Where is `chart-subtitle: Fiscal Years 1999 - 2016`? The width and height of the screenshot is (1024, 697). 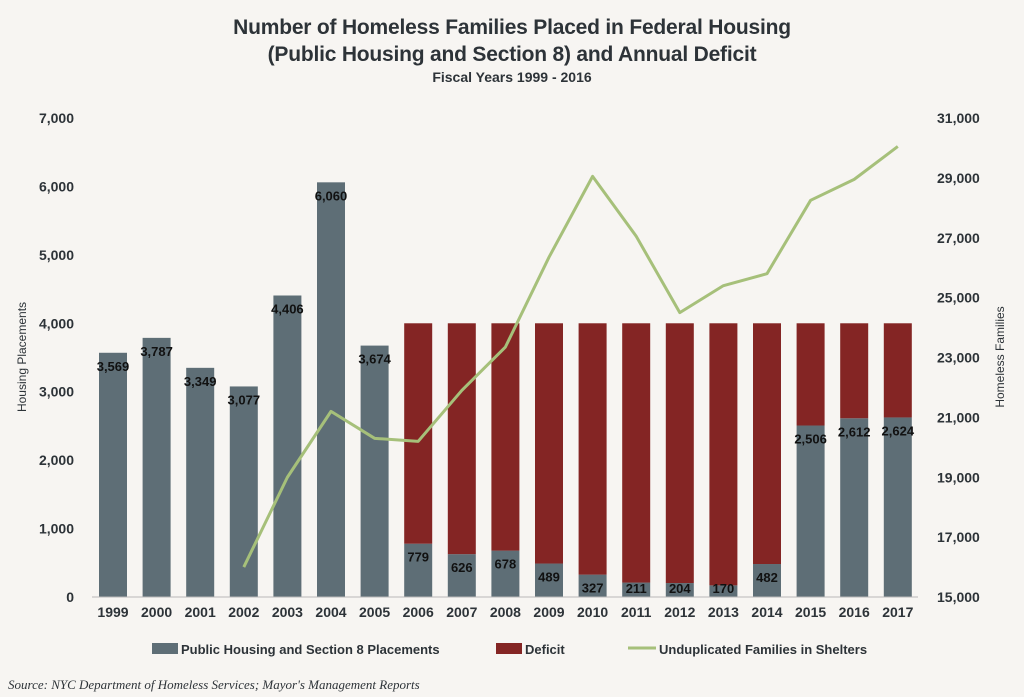 chart-subtitle: Fiscal Years 1999 - 2016 is located at coordinates (512, 77).